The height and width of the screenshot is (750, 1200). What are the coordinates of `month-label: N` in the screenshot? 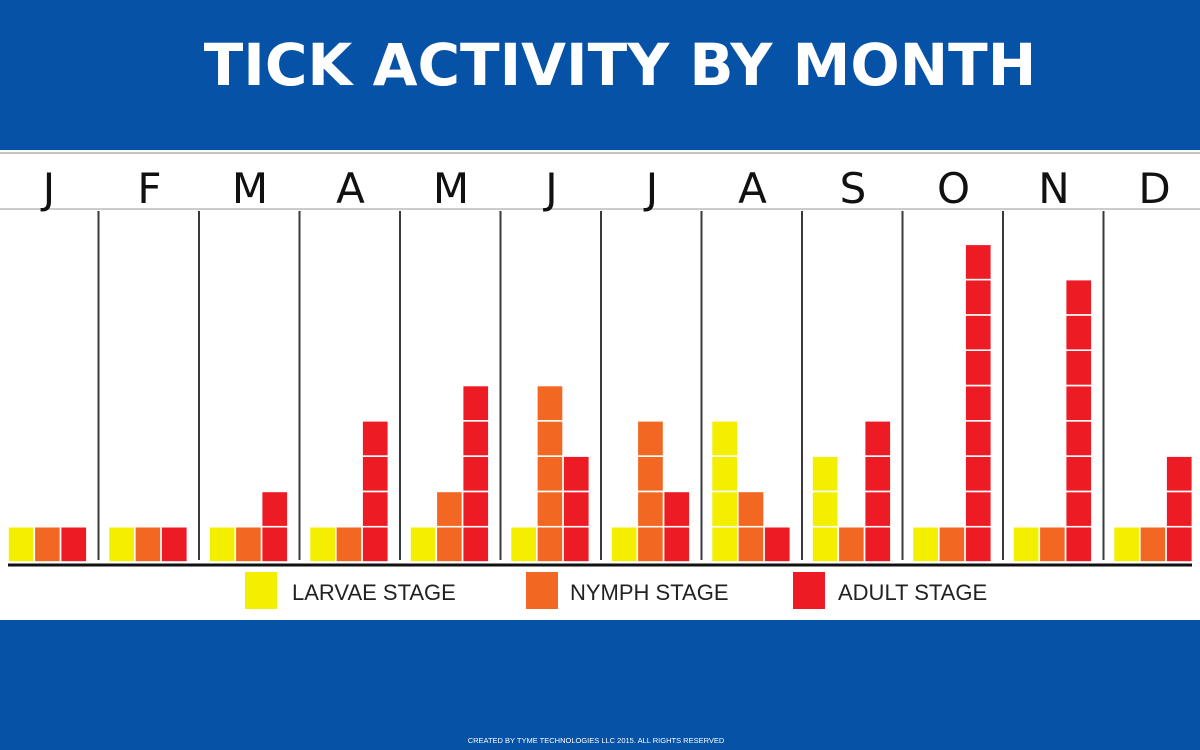 It's located at (1053, 188).